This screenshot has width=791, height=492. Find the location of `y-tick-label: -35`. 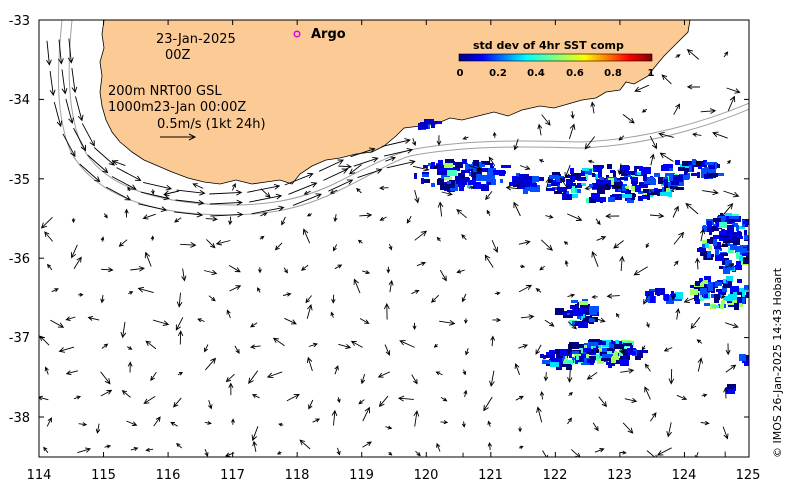

y-tick-label: -35 is located at coordinates (19, 180).